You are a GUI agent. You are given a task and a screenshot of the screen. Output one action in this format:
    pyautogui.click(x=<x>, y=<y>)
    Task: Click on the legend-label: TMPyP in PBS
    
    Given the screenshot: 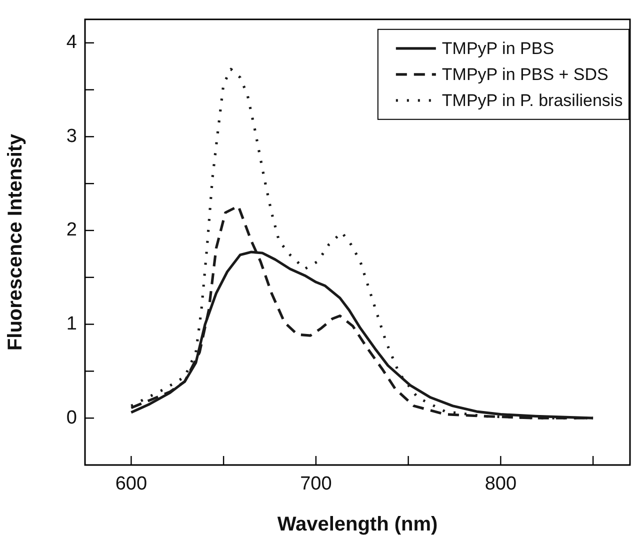 What is the action you would take?
    pyautogui.click(x=498, y=48)
    